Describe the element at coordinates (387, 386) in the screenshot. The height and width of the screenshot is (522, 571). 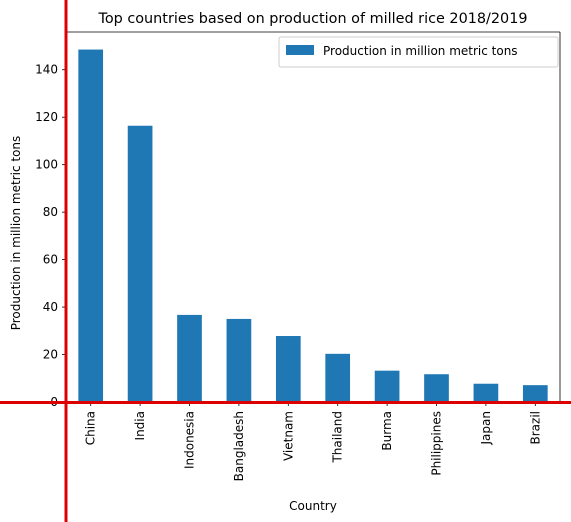
I see `bar-burma` at that location.